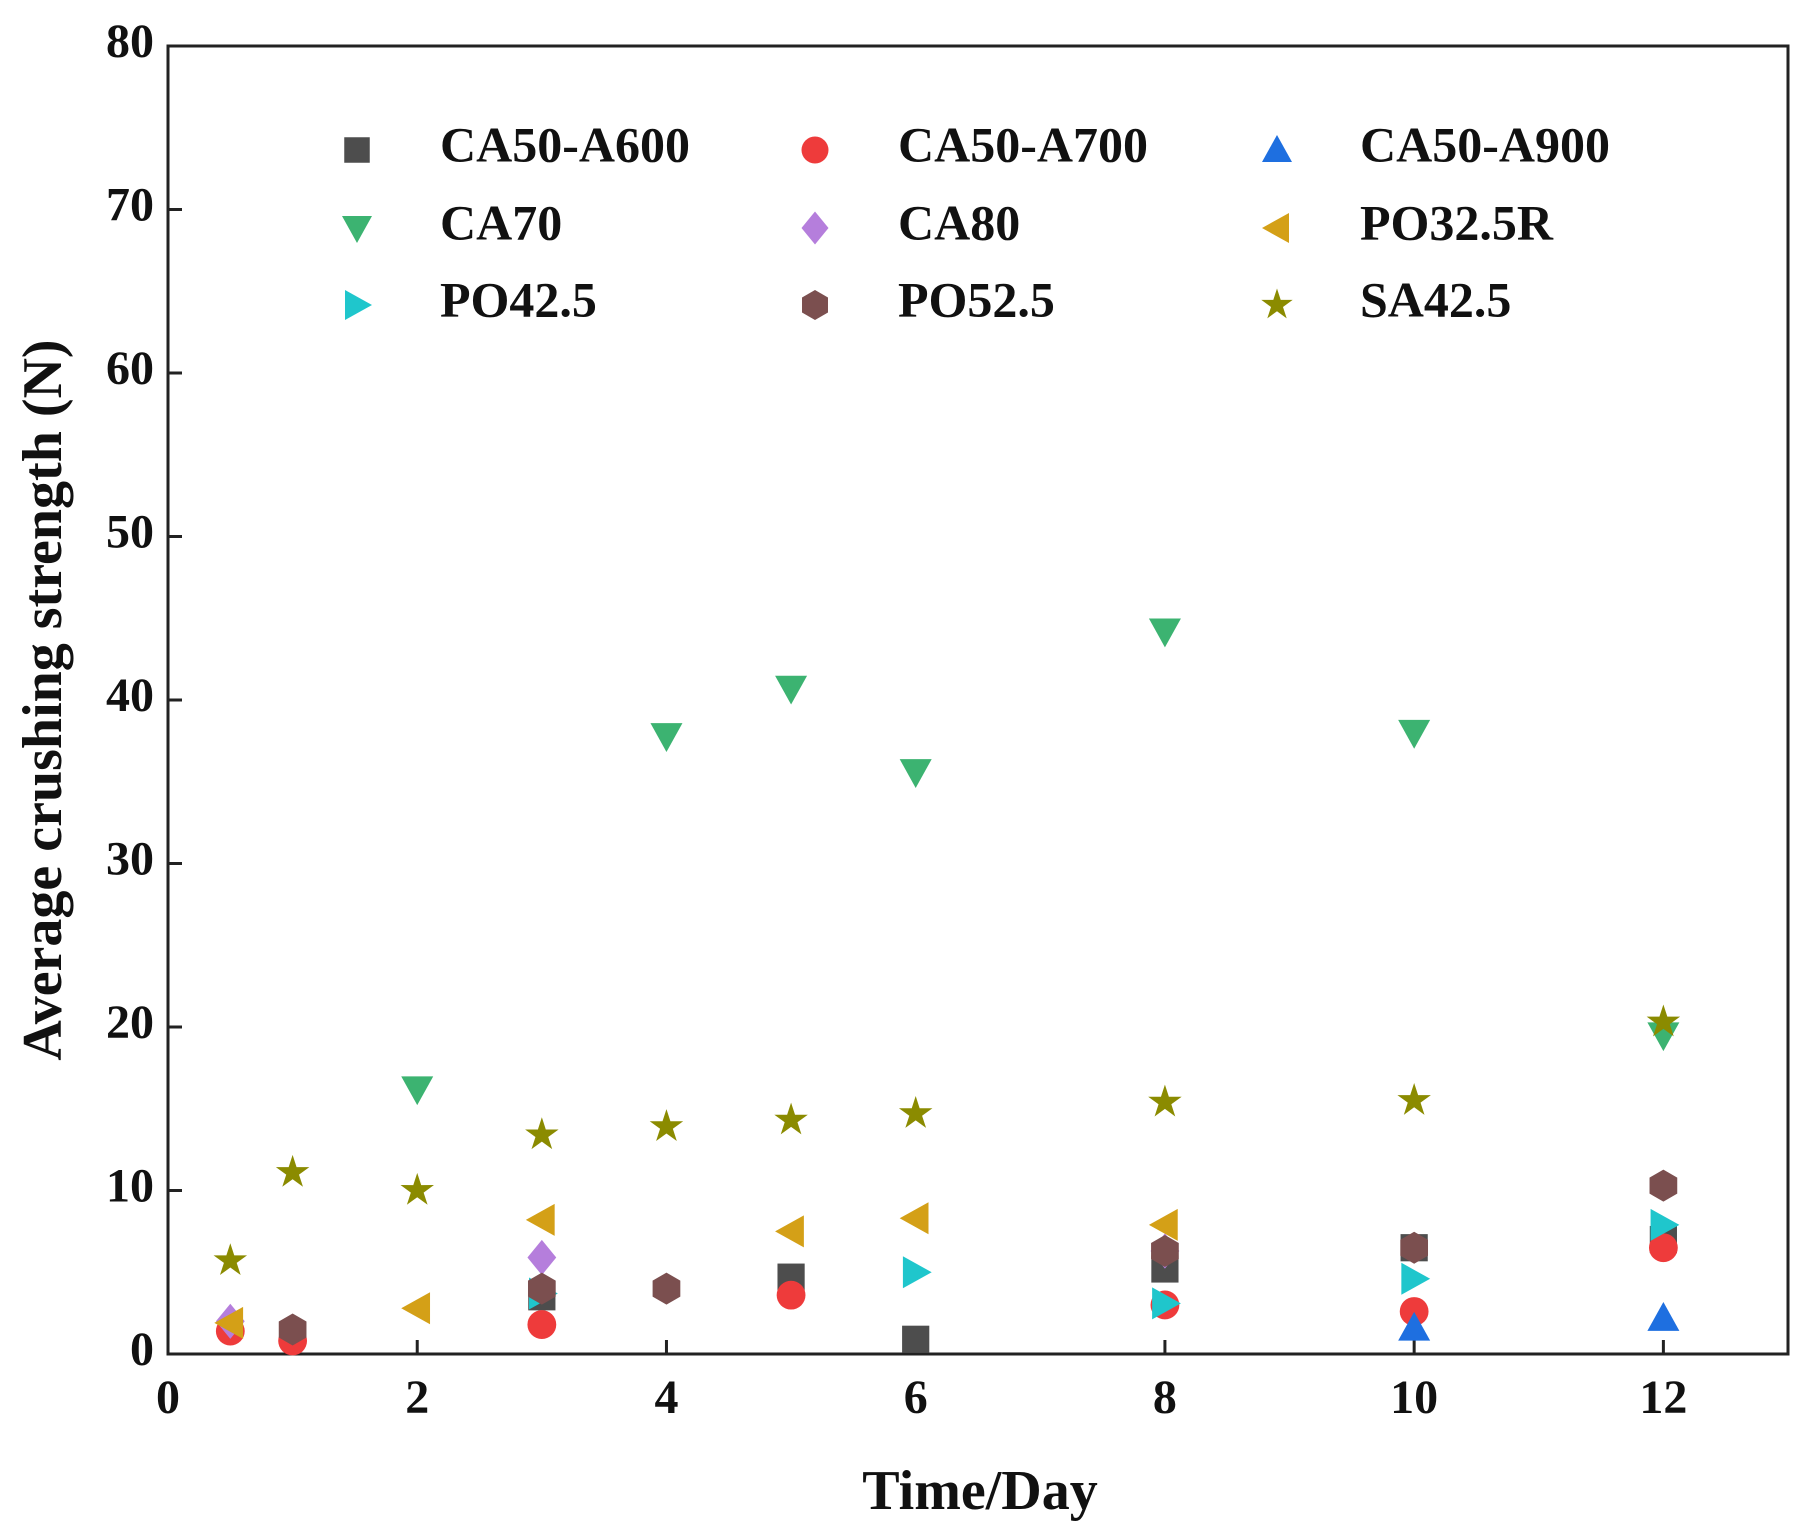  Describe the element at coordinates (1023, 144) in the screenshot. I see `legend-label: CA50-A700` at that location.